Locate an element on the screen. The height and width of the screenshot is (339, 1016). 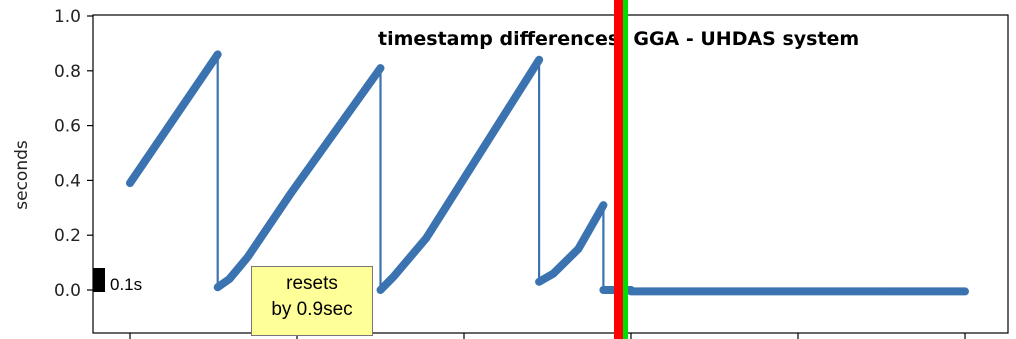
red-marker-line is located at coordinates (618, 169).